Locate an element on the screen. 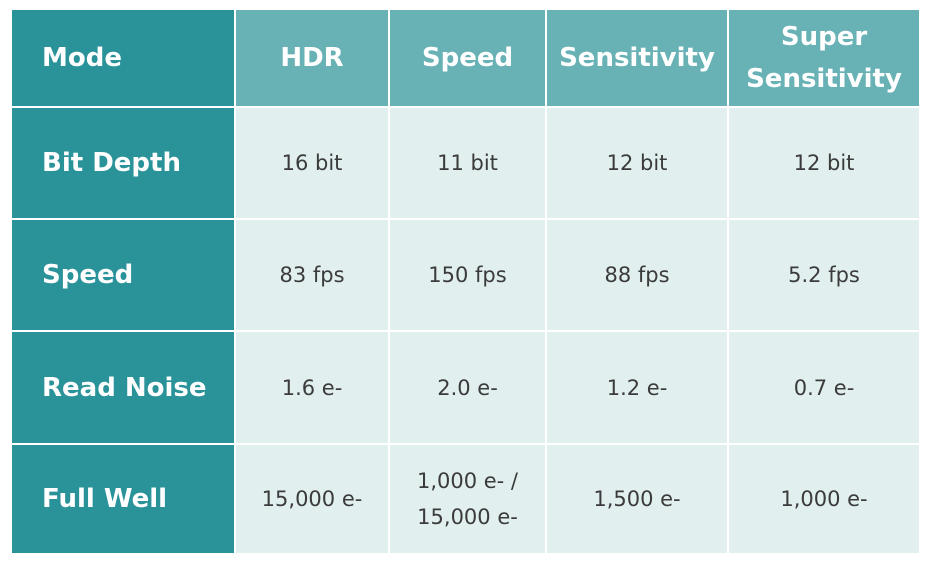 Image resolution: width=931 pixels, height=567 pixels. mode-header: Mode is located at coordinates (124, 59).